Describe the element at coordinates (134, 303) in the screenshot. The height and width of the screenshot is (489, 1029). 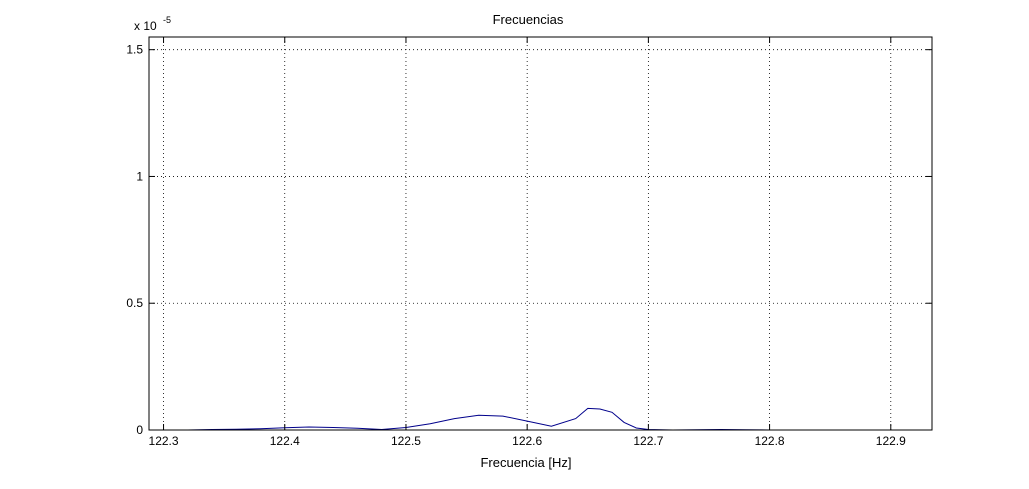
I see `y-tick-label: 0.5` at that location.